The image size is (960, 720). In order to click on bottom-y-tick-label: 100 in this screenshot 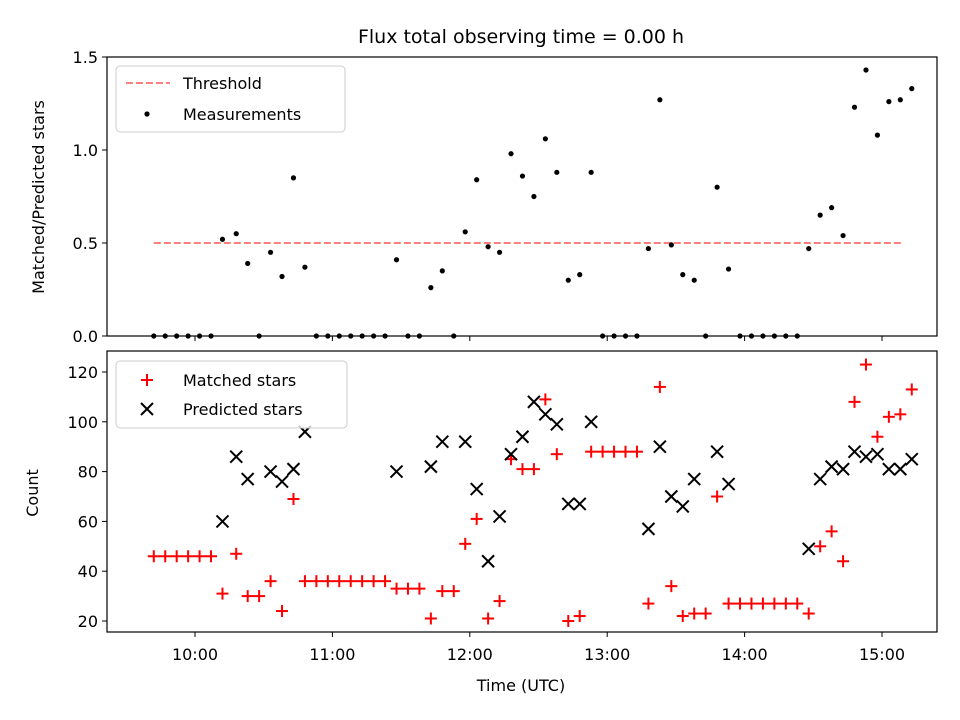, I will do `click(82, 422)`.